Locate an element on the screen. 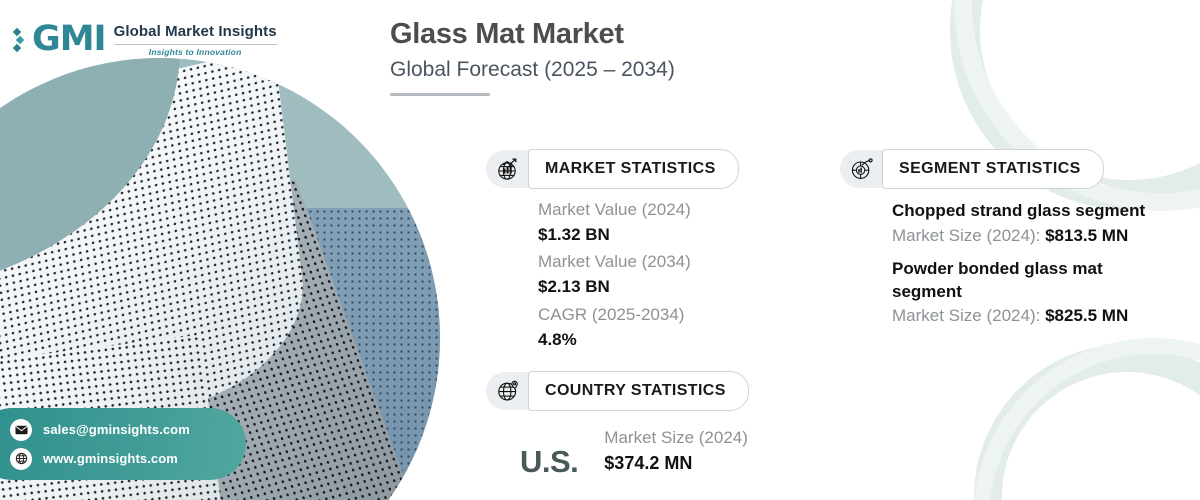 This screenshot has width=1200, height=500. country-figures: Market Size (2024) $374.2 MN is located at coordinates (676, 451).